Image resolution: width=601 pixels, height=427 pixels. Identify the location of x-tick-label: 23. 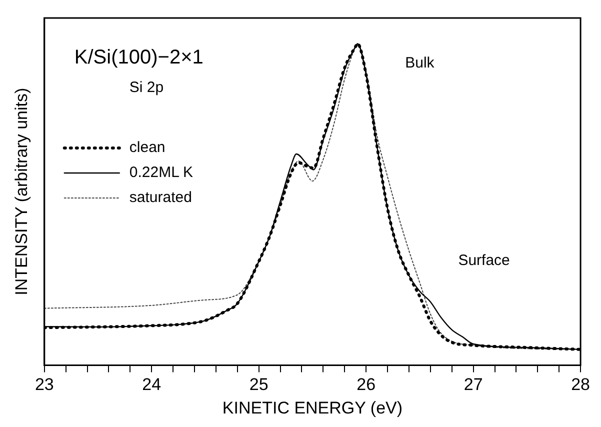
(44, 384).